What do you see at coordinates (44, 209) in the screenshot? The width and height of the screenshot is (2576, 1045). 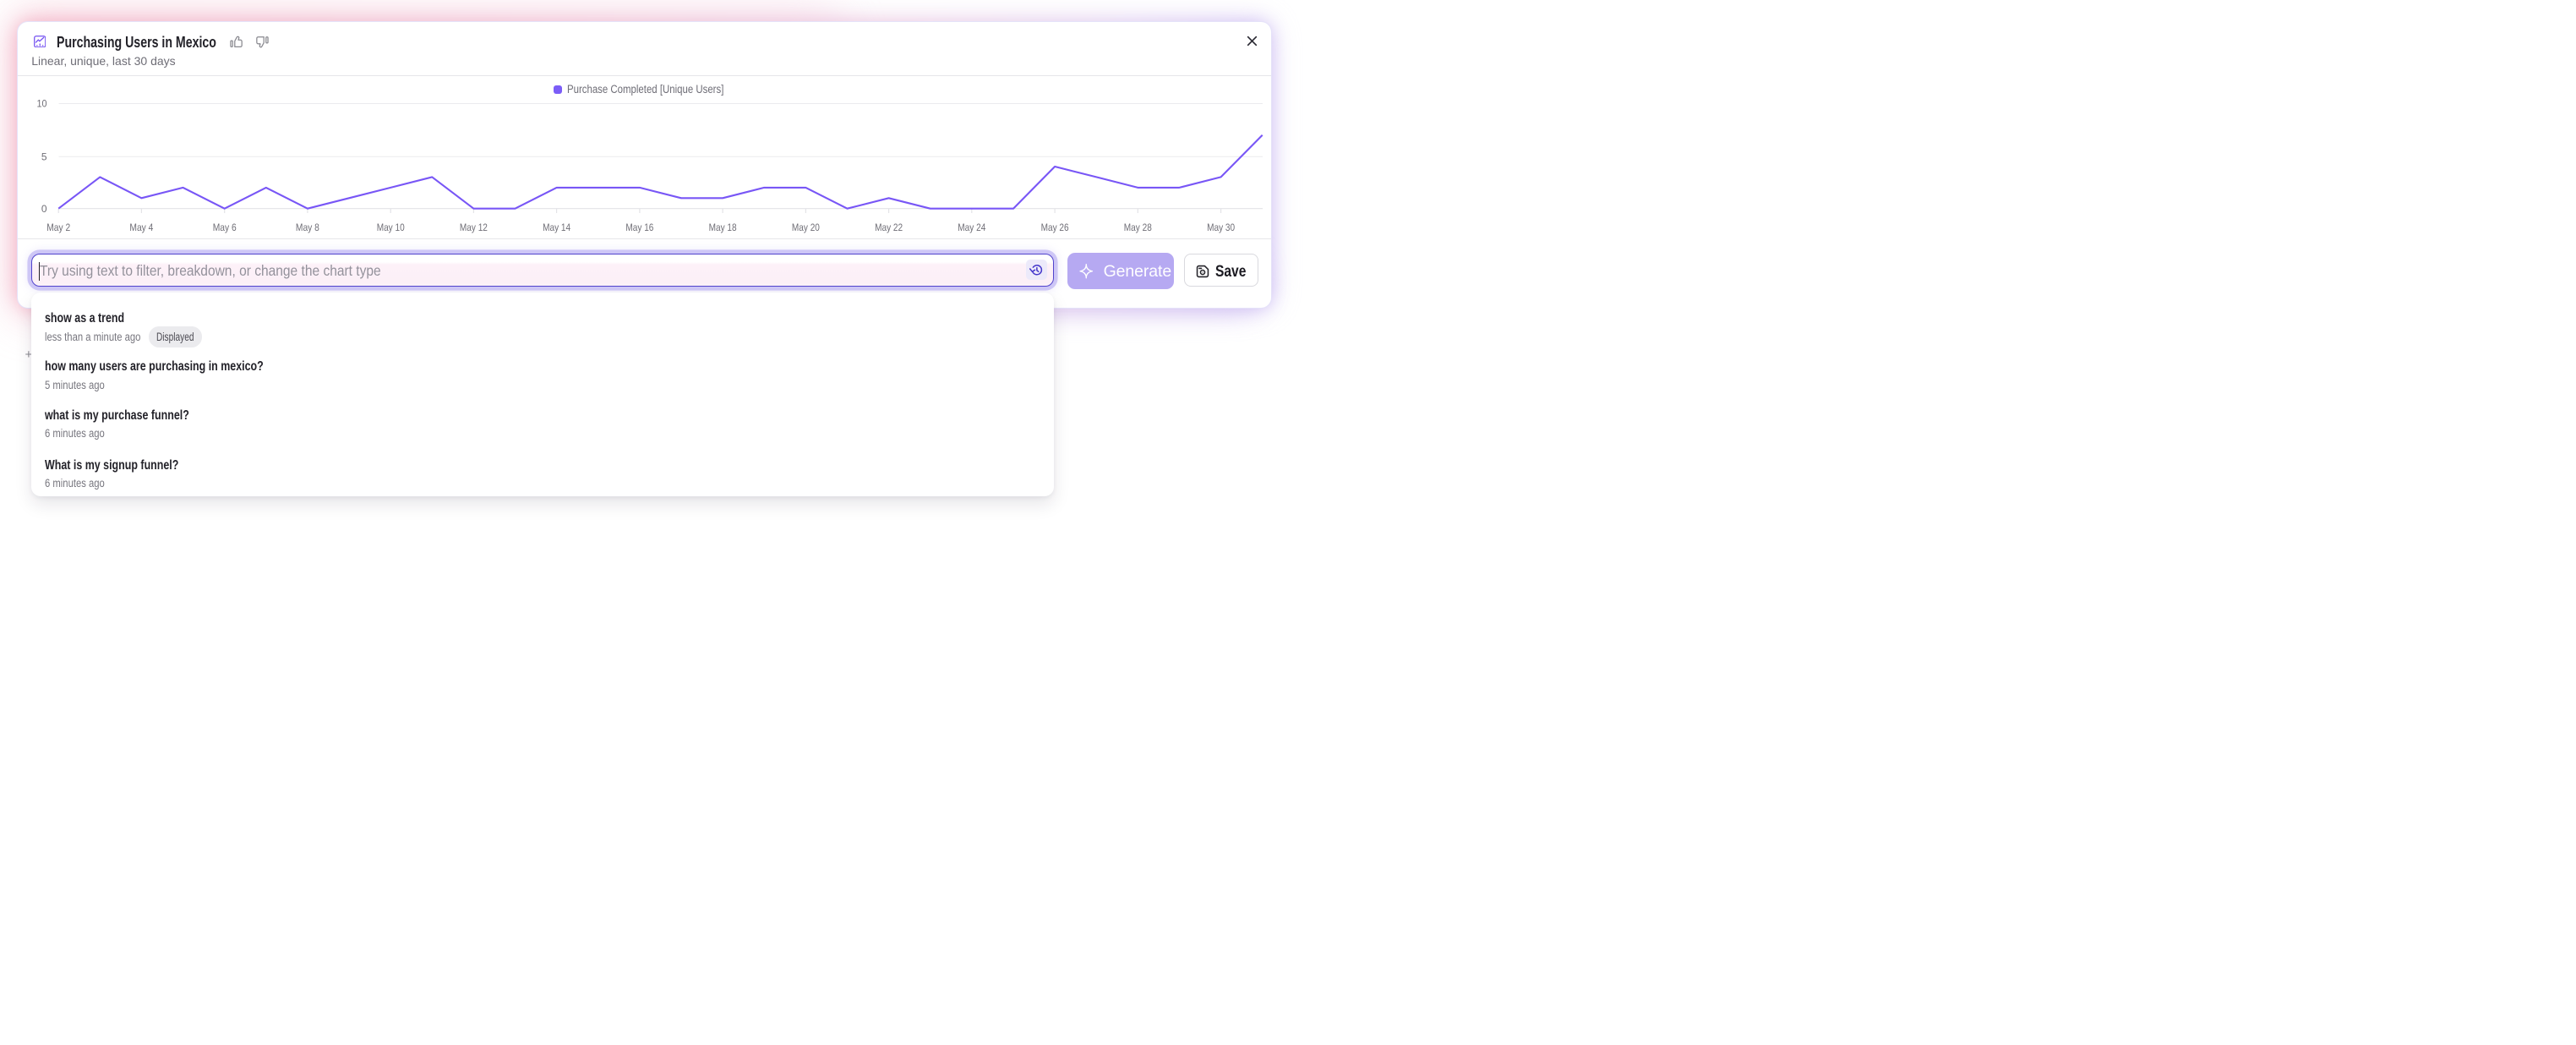 I see `svg-text: 0` at bounding box center [44, 209].